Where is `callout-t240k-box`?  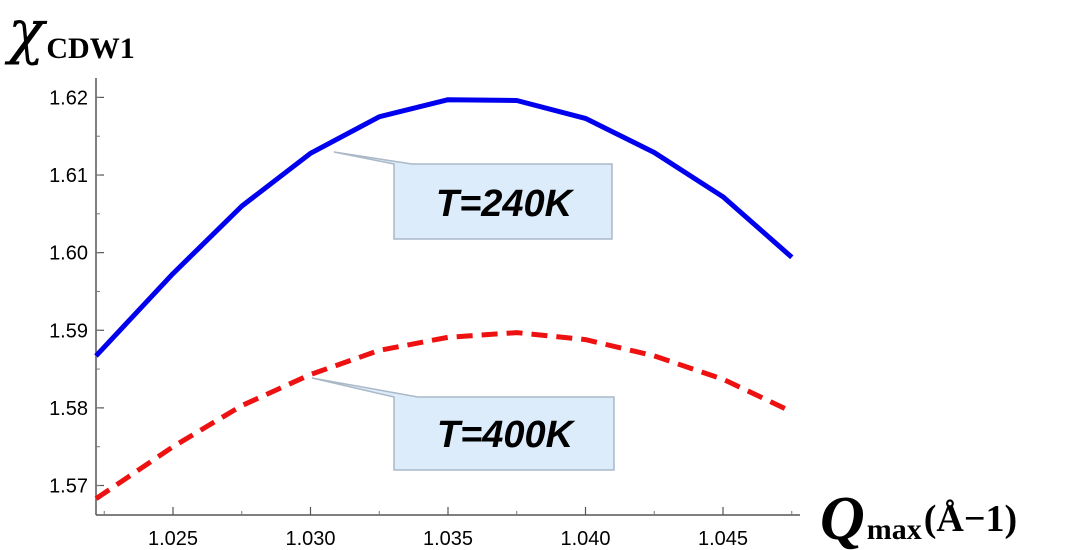
callout-t240k-box is located at coordinates (473, 195).